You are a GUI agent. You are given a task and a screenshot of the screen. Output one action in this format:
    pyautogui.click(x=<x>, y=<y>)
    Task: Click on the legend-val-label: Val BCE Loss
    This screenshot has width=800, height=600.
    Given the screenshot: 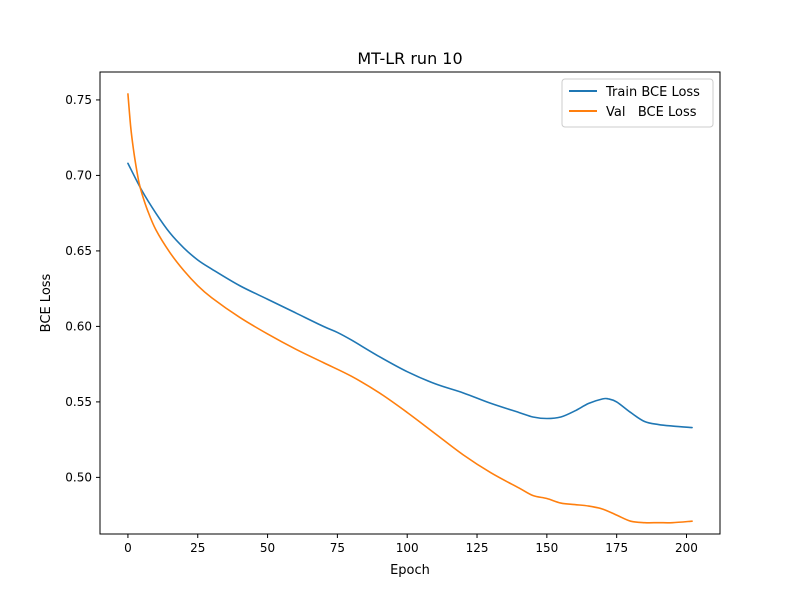 What is the action you would take?
    pyautogui.click(x=651, y=112)
    